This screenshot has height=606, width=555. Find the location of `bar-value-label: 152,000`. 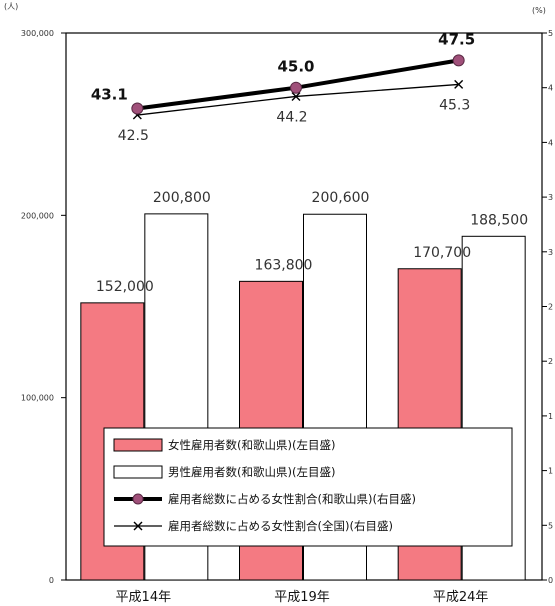

bar-value-label: 152,000 is located at coordinates (125, 287).